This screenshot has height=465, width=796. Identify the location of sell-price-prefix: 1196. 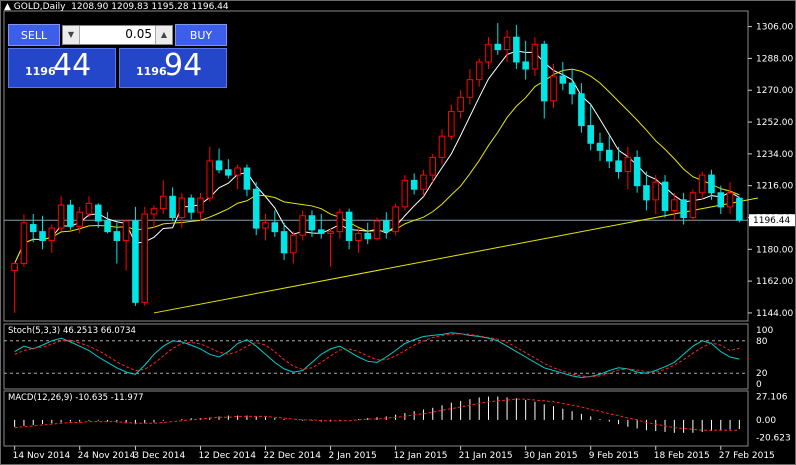
(40, 71).